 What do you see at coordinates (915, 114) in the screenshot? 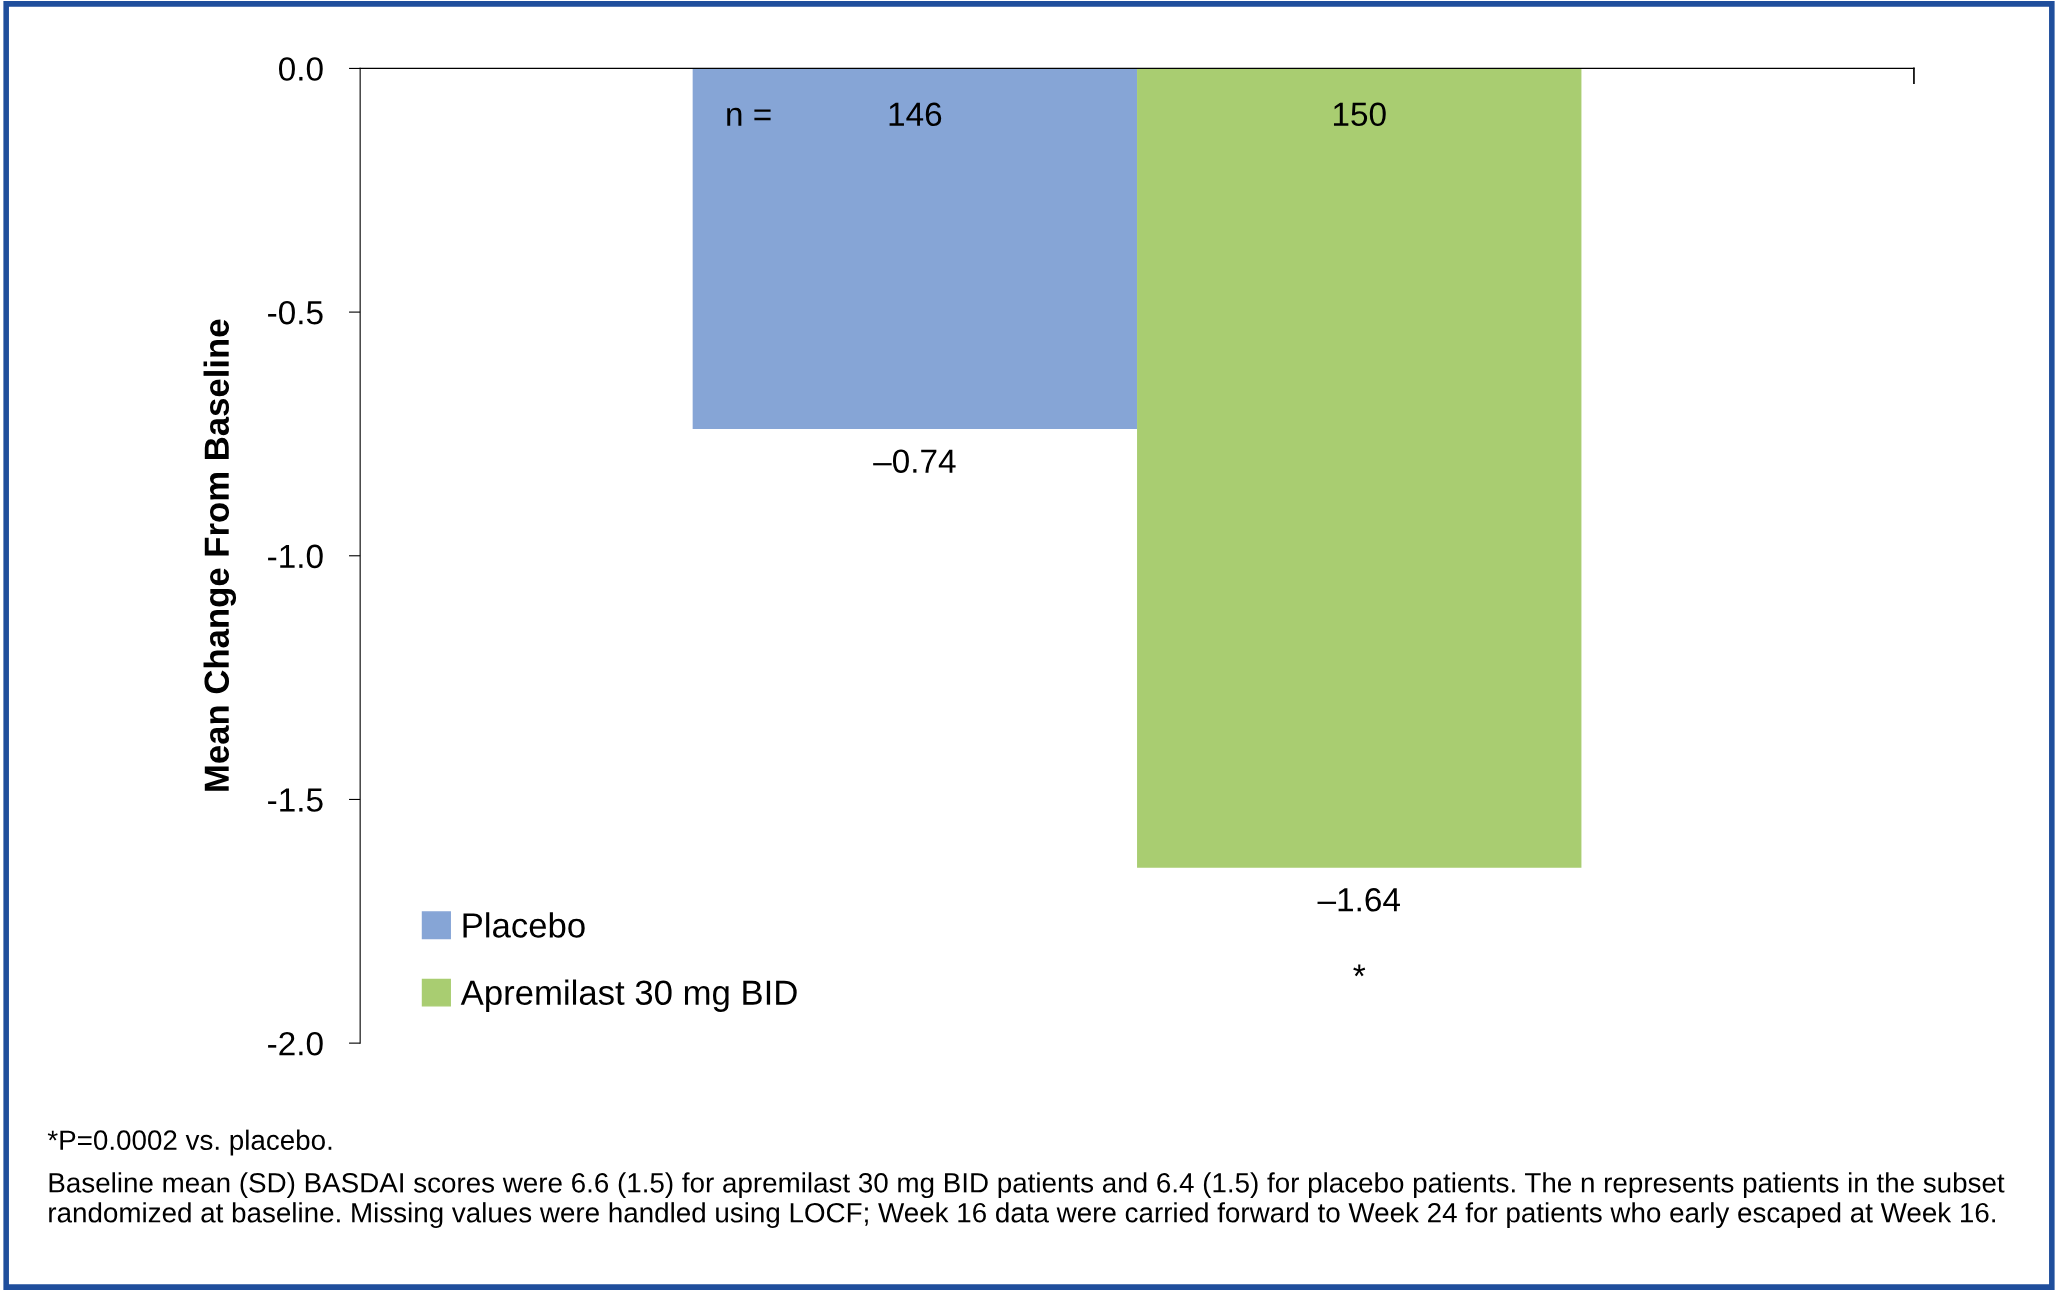
I see `annotation: 146` at bounding box center [915, 114].